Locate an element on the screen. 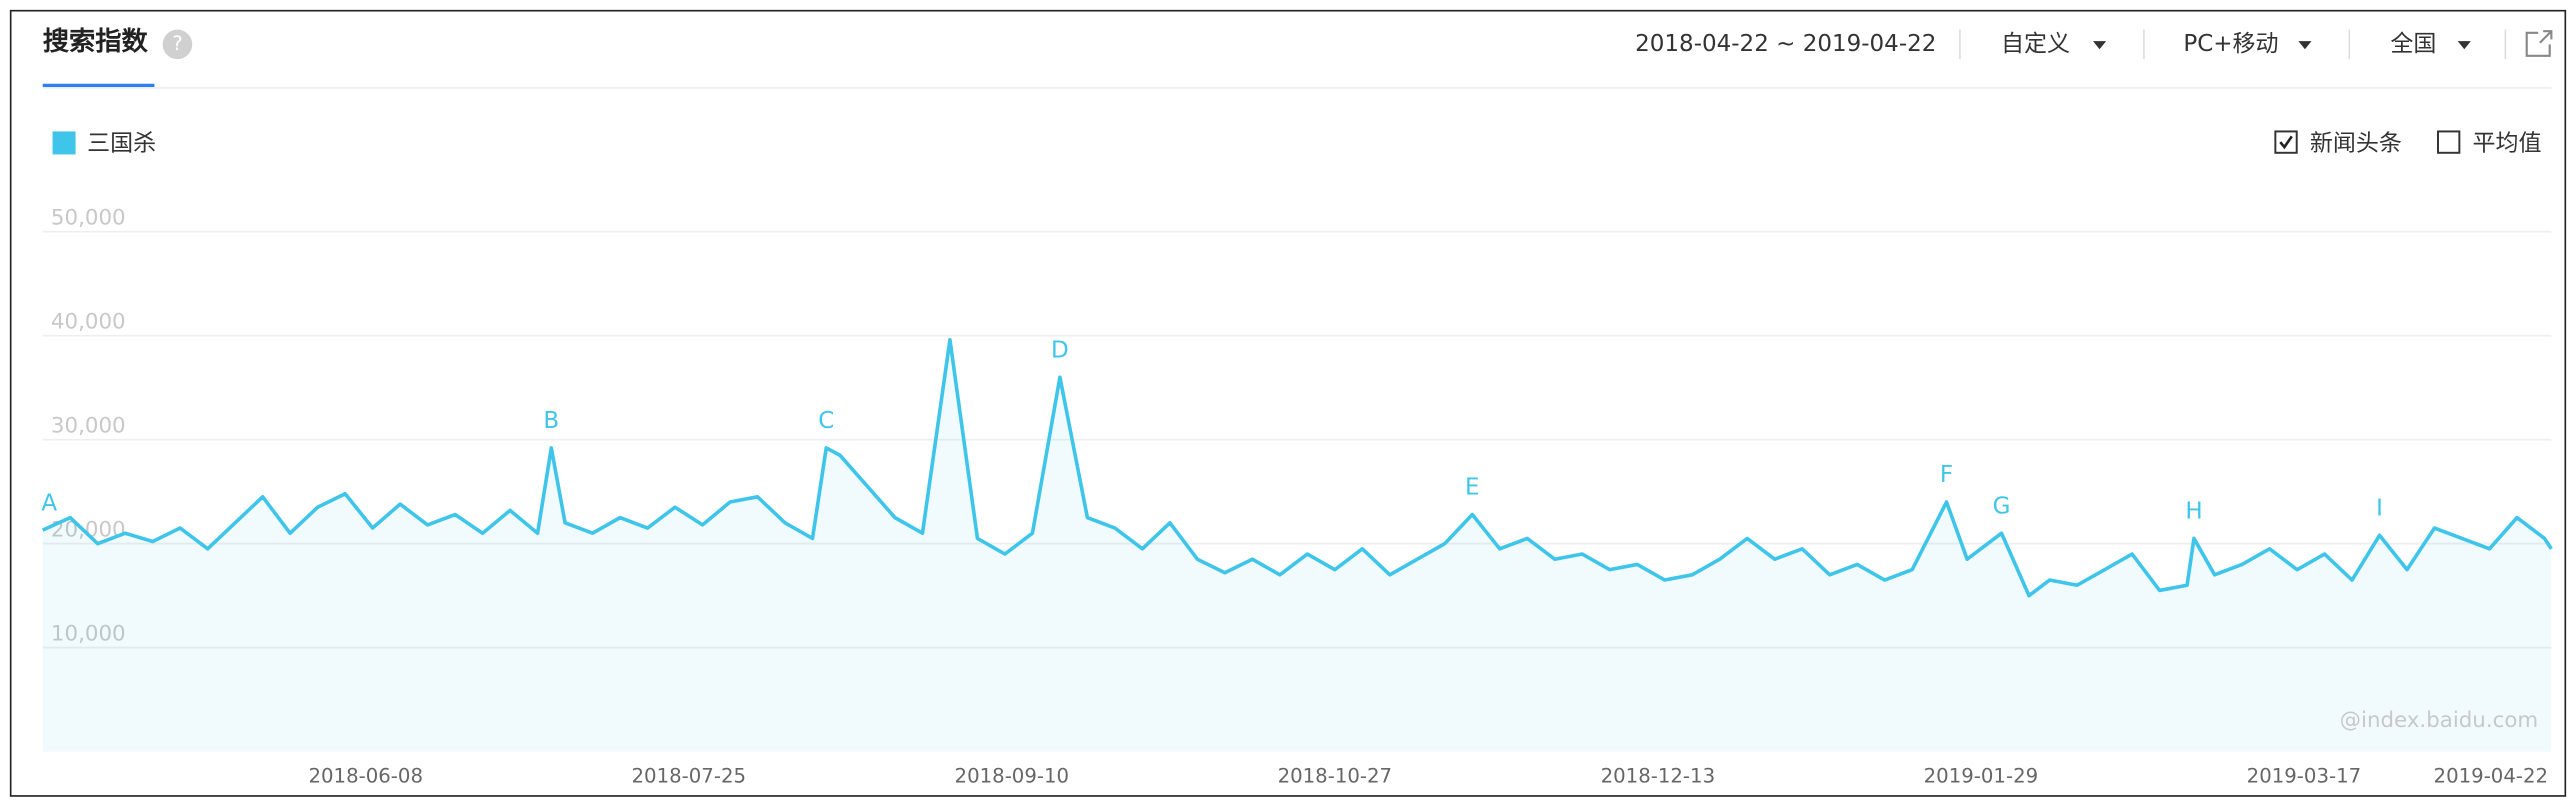 The width and height of the screenshot is (2576, 806). toggle-label: 平均值 is located at coordinates (2506, 143).